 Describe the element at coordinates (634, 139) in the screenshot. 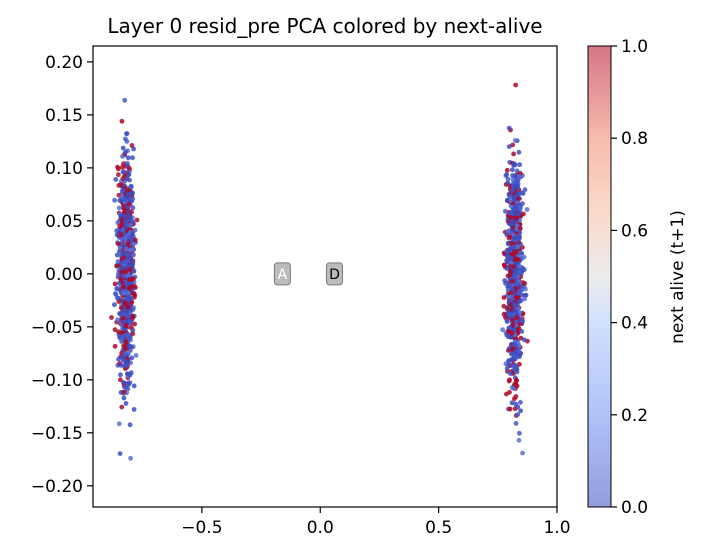

I see `colorbar-tick-label: 0.8` at that location.